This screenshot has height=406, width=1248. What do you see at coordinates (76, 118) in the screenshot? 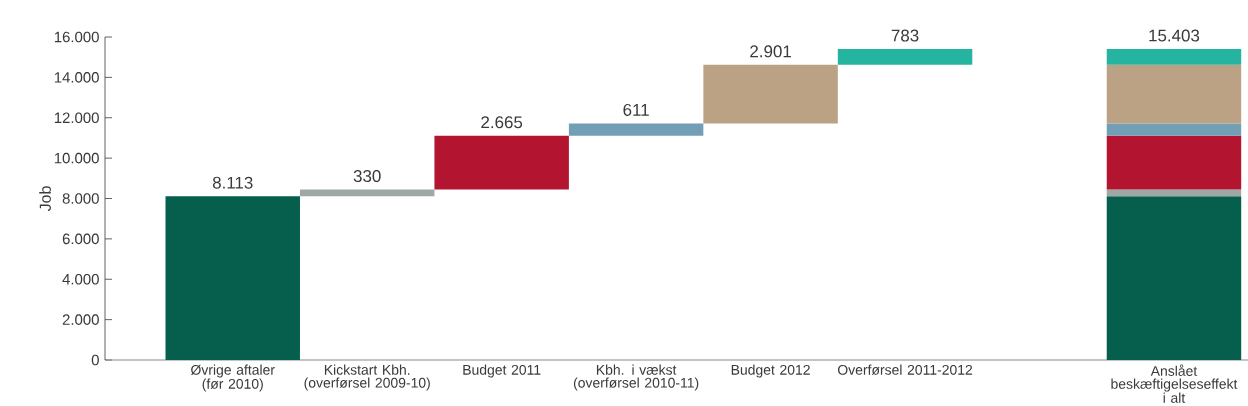
I see `y-tick-label: 12.000` at bounding box center [76, 118].